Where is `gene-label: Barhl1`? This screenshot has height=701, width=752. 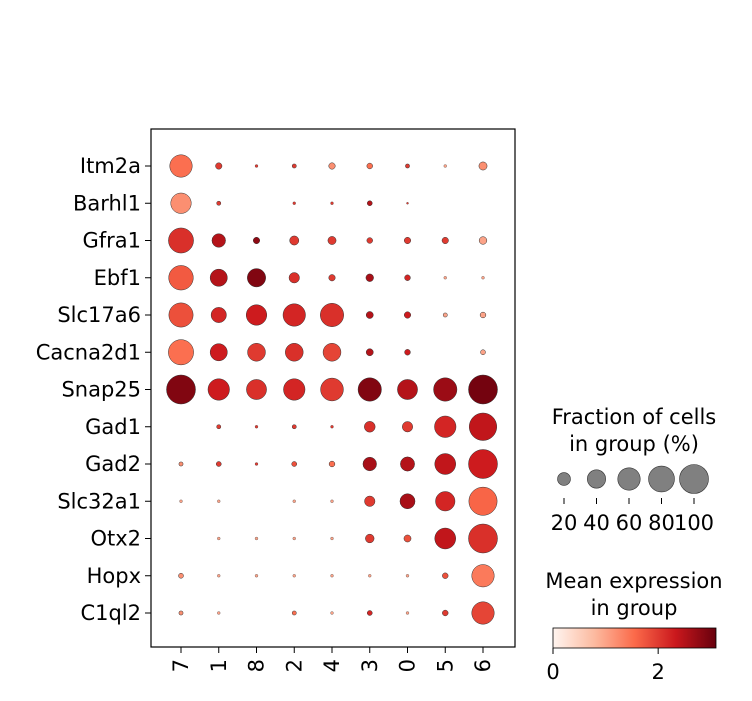
gene-label: Barhl1 is located at coordinates (107, 203).